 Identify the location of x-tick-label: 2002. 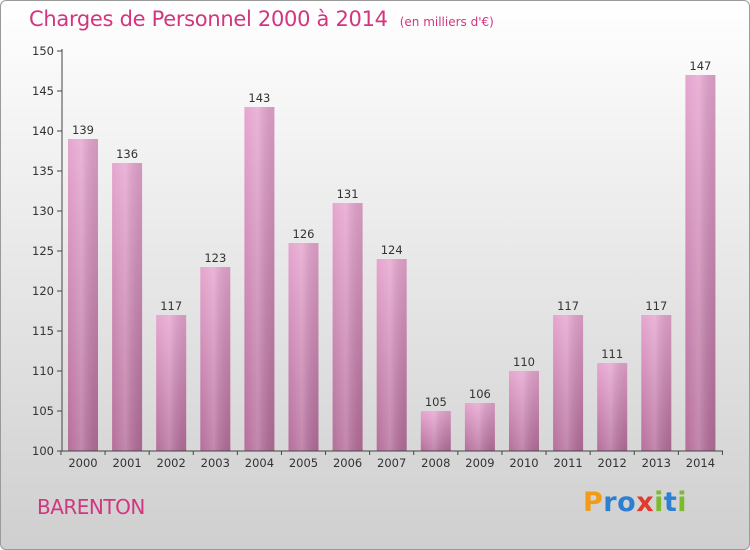
(171, 463).